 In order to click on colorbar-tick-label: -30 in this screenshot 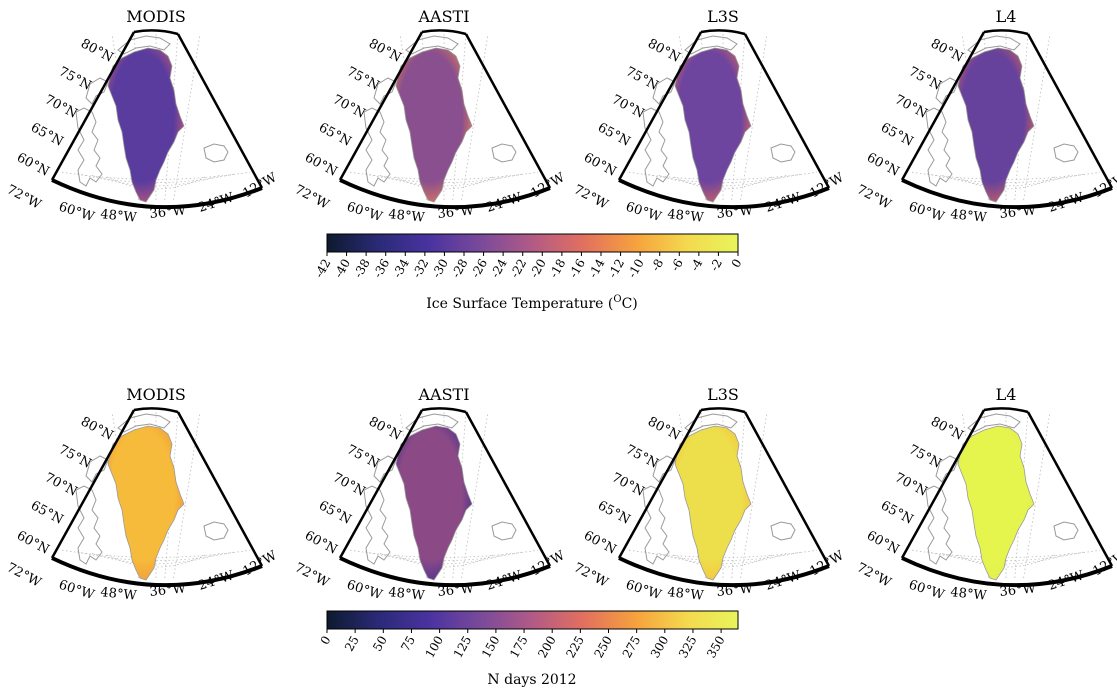, I will do `click(440, 269)`.